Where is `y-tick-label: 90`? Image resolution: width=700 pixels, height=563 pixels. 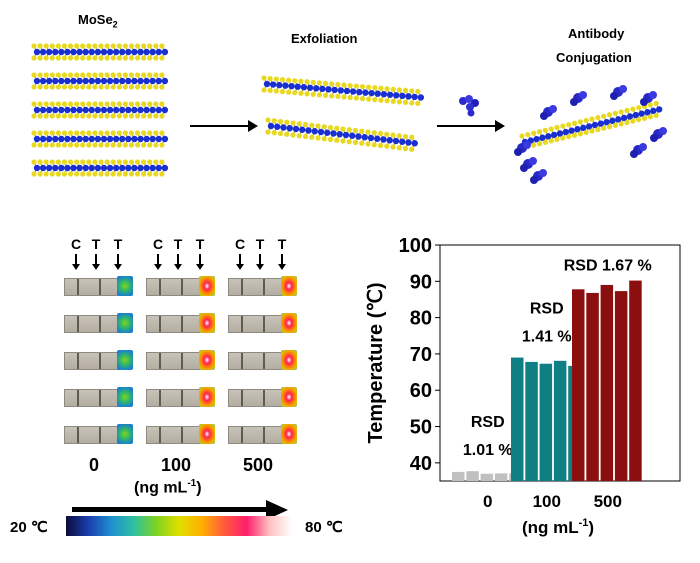
y-tick-label: 90 is located at coordinates (421, 282).